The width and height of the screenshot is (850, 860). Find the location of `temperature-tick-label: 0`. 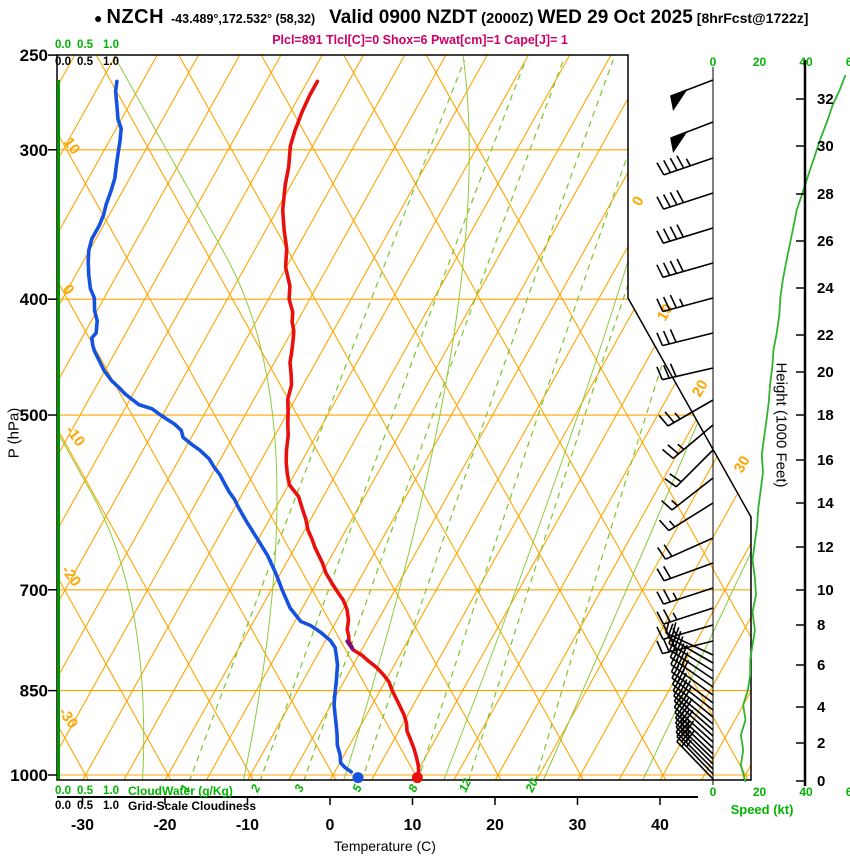

temperature-tick-label: 0 is located at coordinates (330, 825).